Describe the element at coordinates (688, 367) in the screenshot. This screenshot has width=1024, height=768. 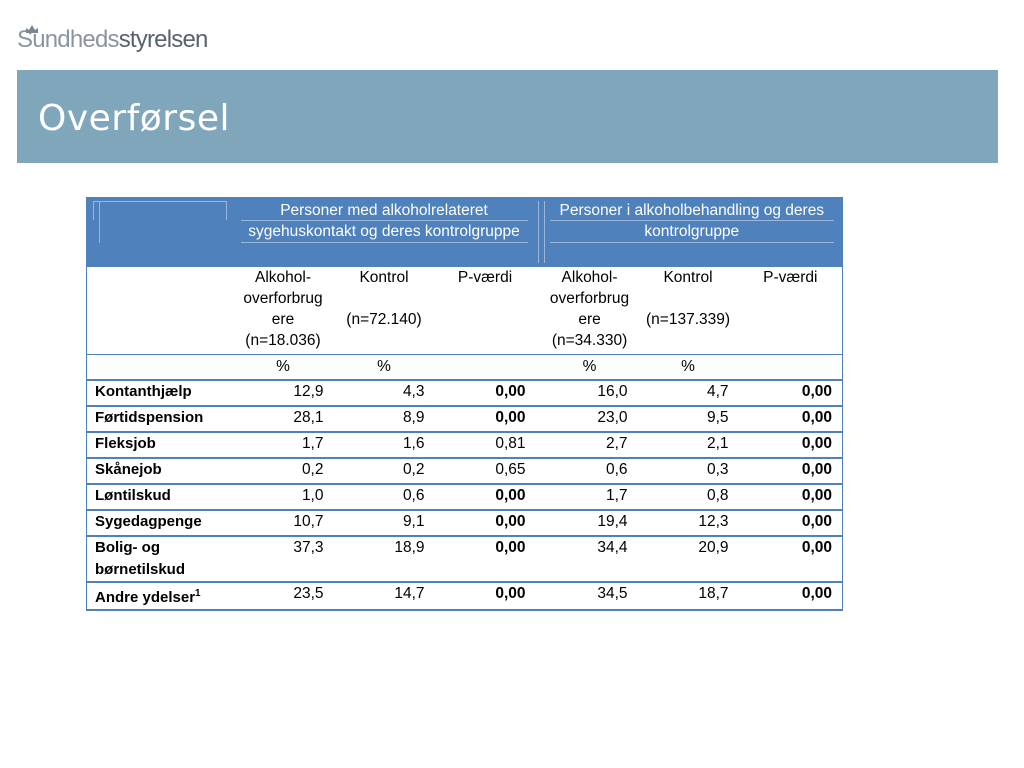
I see `percent-g2-ctrl: %` at that location.